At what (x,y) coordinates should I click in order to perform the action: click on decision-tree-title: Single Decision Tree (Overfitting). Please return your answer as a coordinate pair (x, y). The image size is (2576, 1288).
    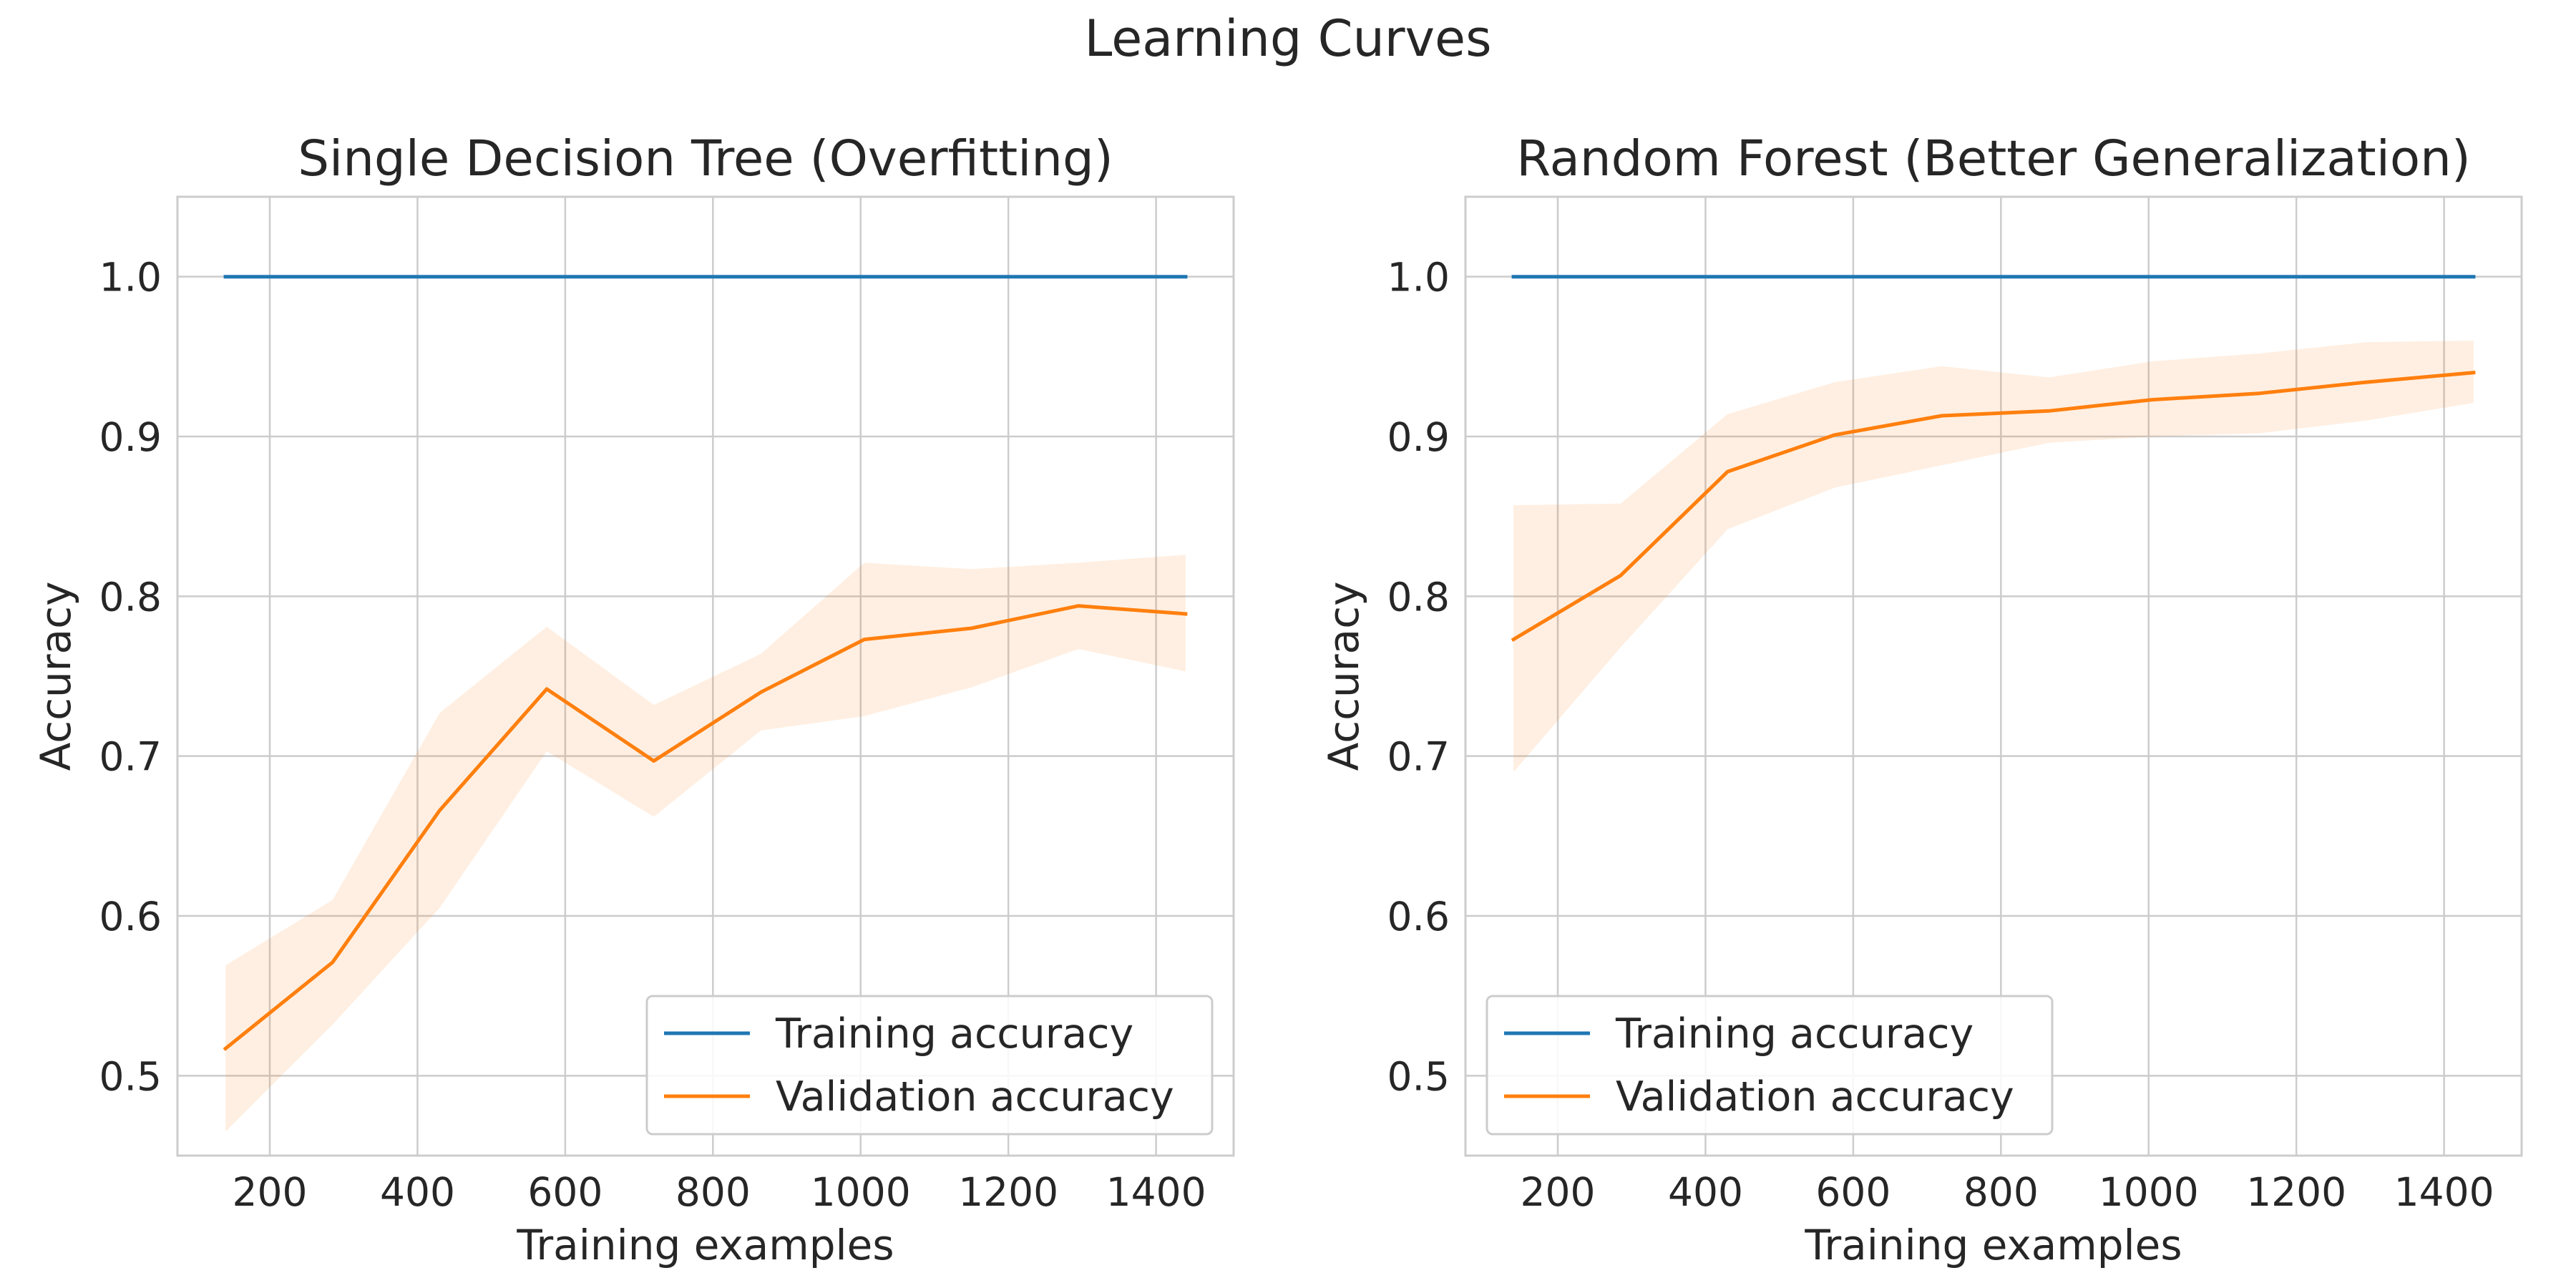
    Looking at the image, I should click on (705, 158).